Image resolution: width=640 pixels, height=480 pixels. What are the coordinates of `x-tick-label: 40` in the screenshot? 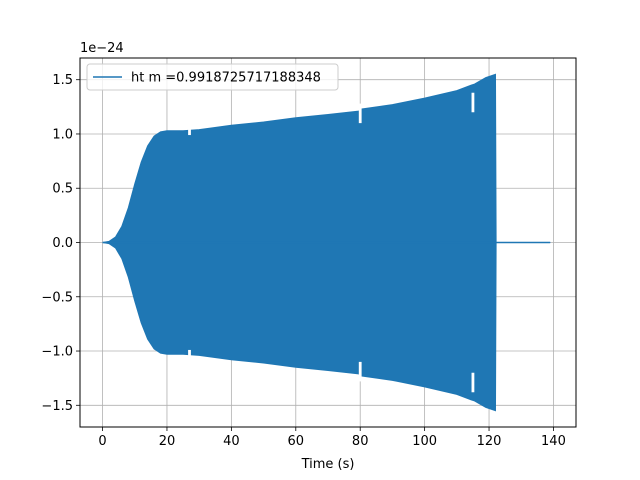 It's located at (231, 441).